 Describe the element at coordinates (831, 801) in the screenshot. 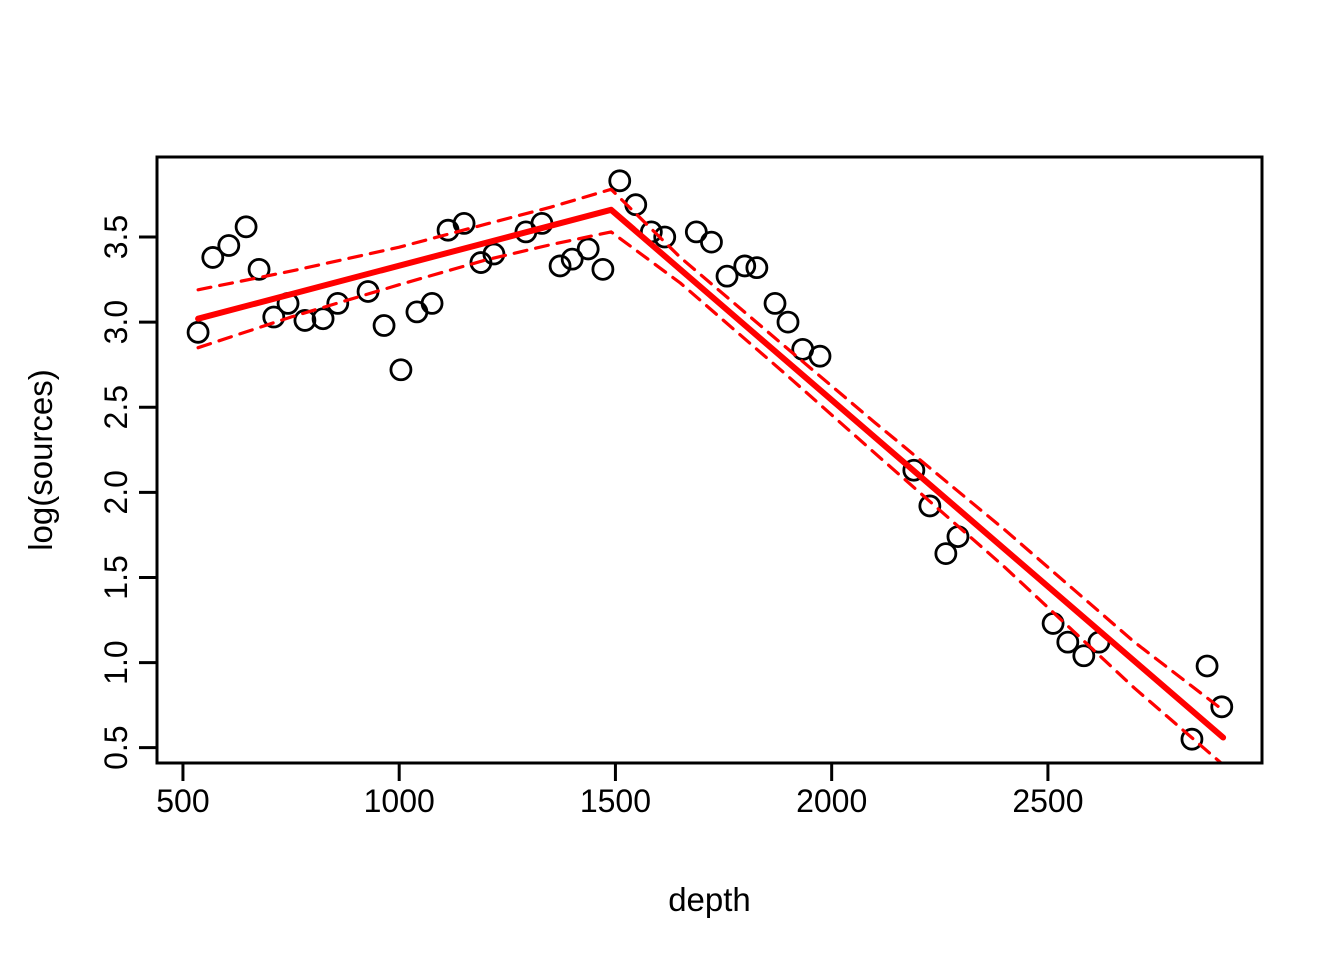

I see `x-tick-label: 2000` at that location.